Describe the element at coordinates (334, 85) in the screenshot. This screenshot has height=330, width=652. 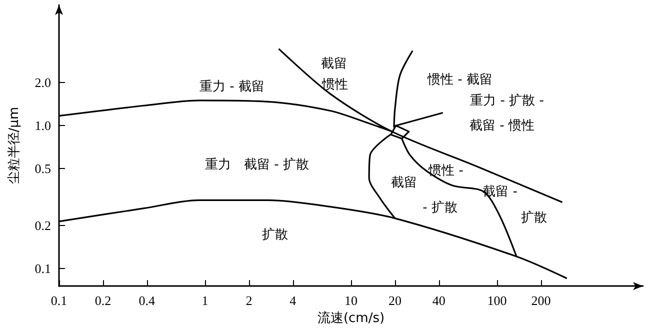
I see `annotation: 惯性` at that location.